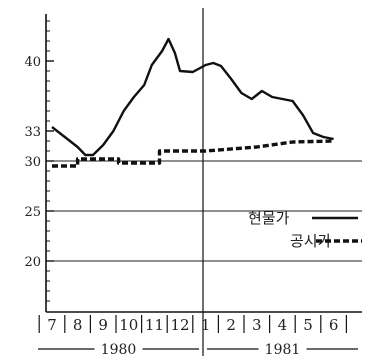 This screenshot has height=356, width=376. What do you see at coordinates (308, 325) in the screenshot?
I see `month-label: 5` at bounding box center [308, 325].